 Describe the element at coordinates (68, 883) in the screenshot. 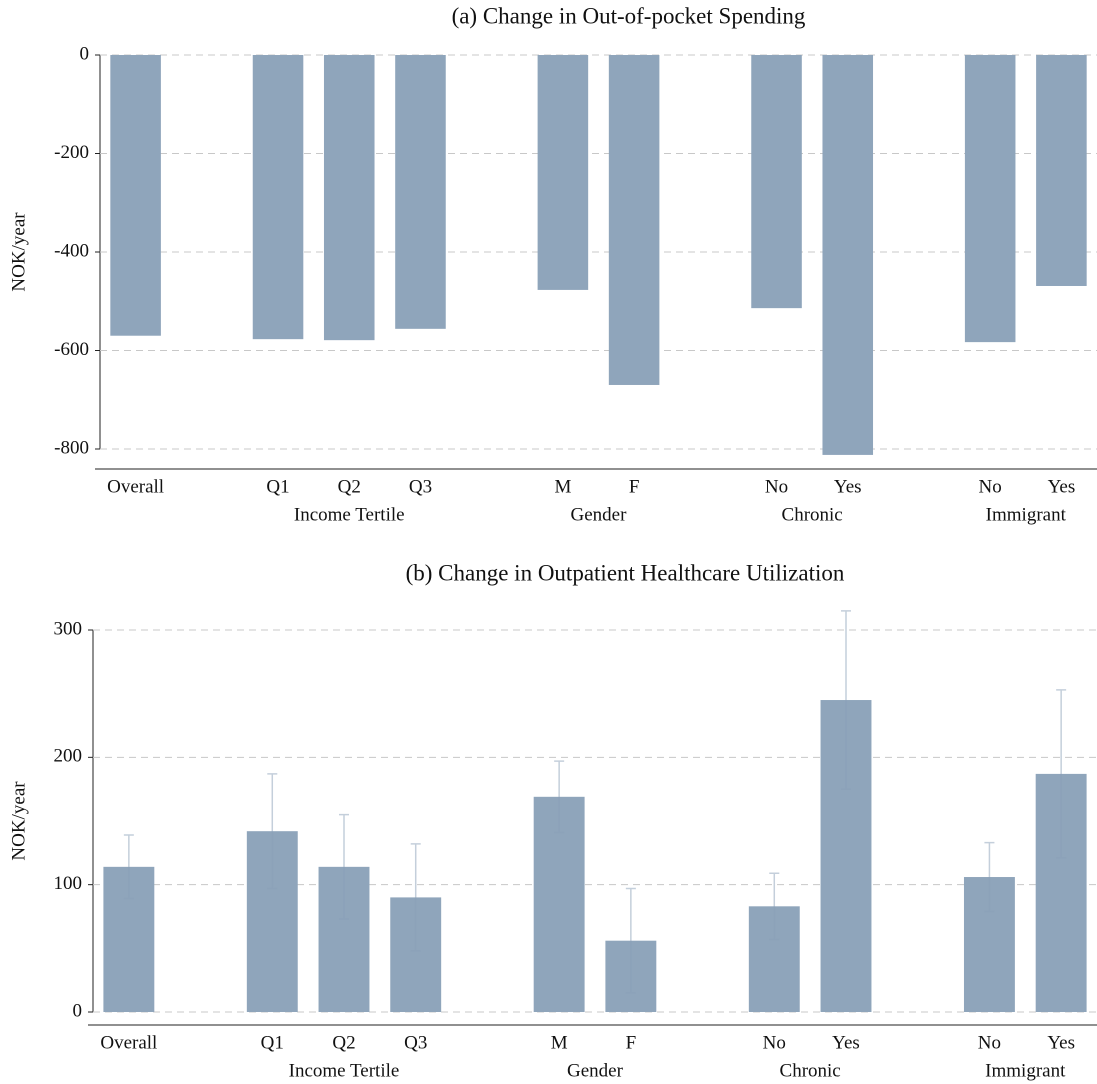

I see `y-tick-label: 100` at that location.